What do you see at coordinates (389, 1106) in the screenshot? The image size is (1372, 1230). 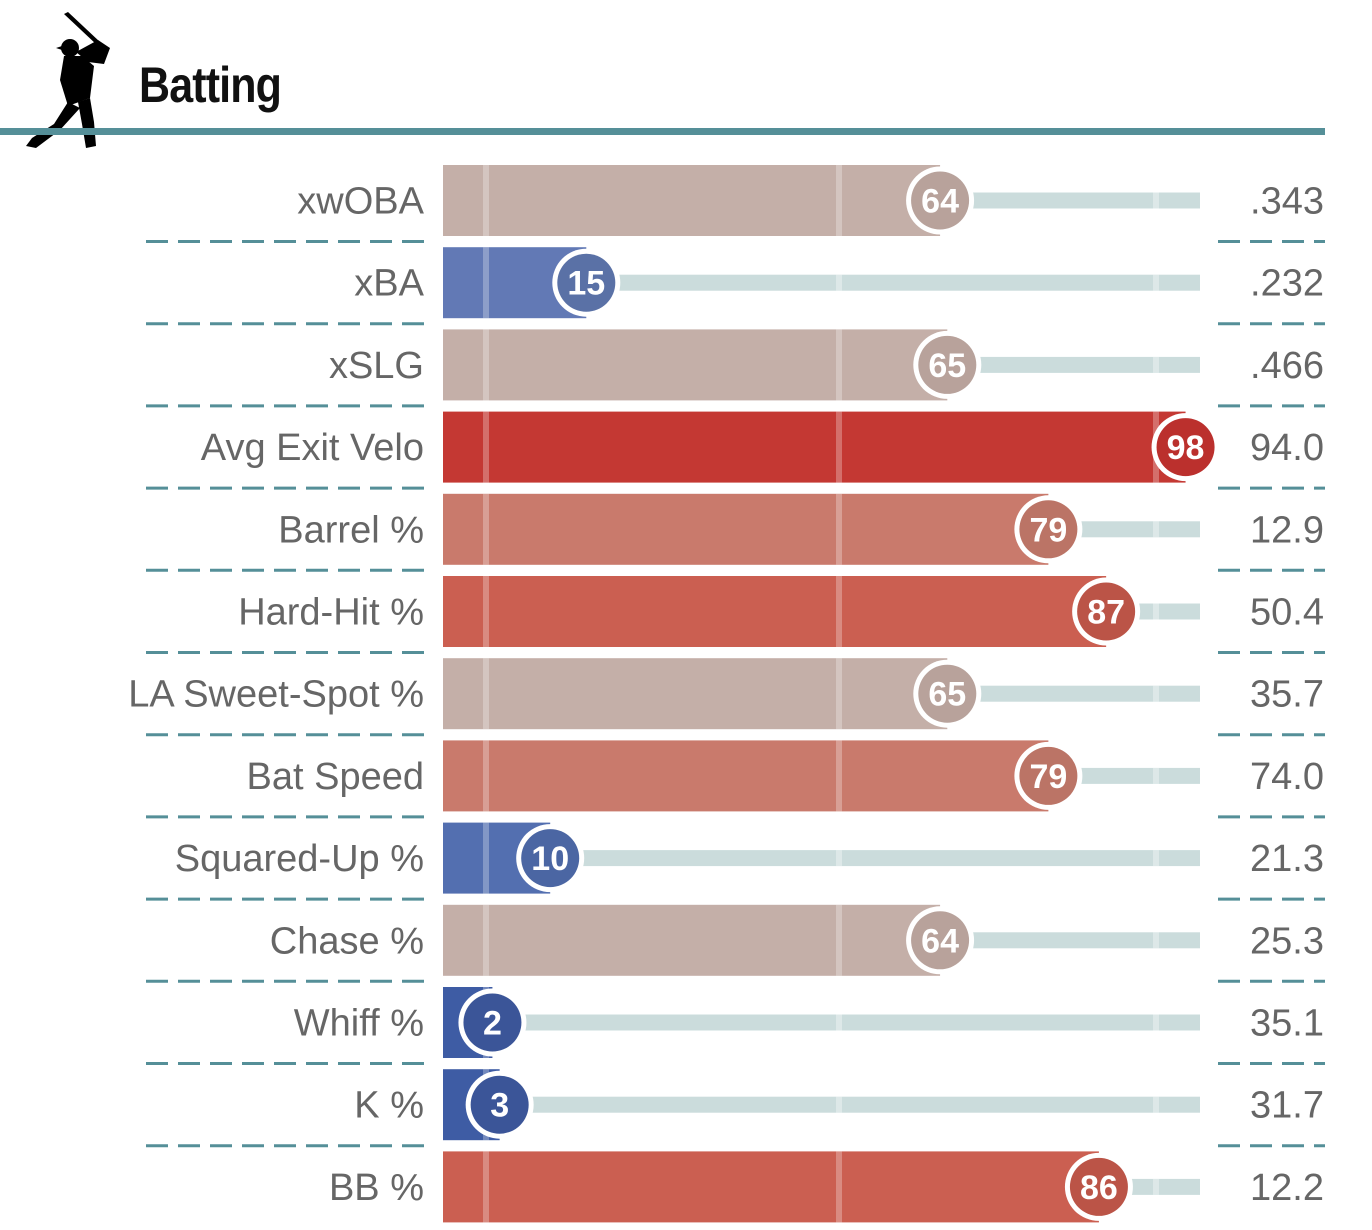 I see `metric-label: K %` at bounding box center [389, 1106].